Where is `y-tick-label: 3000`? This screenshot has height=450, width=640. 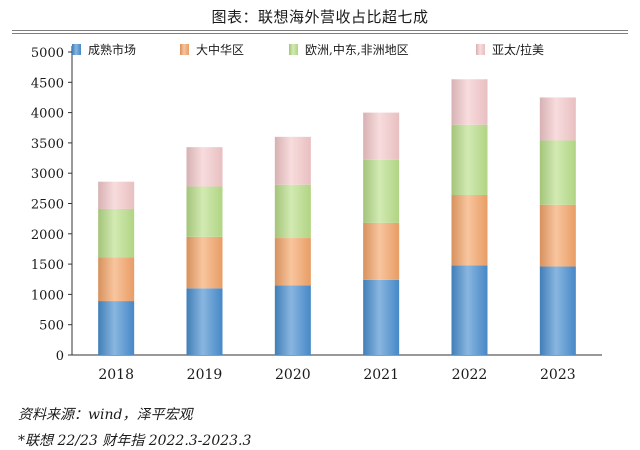 y-tick-label: 3000 is located at coordinates (47, 174).